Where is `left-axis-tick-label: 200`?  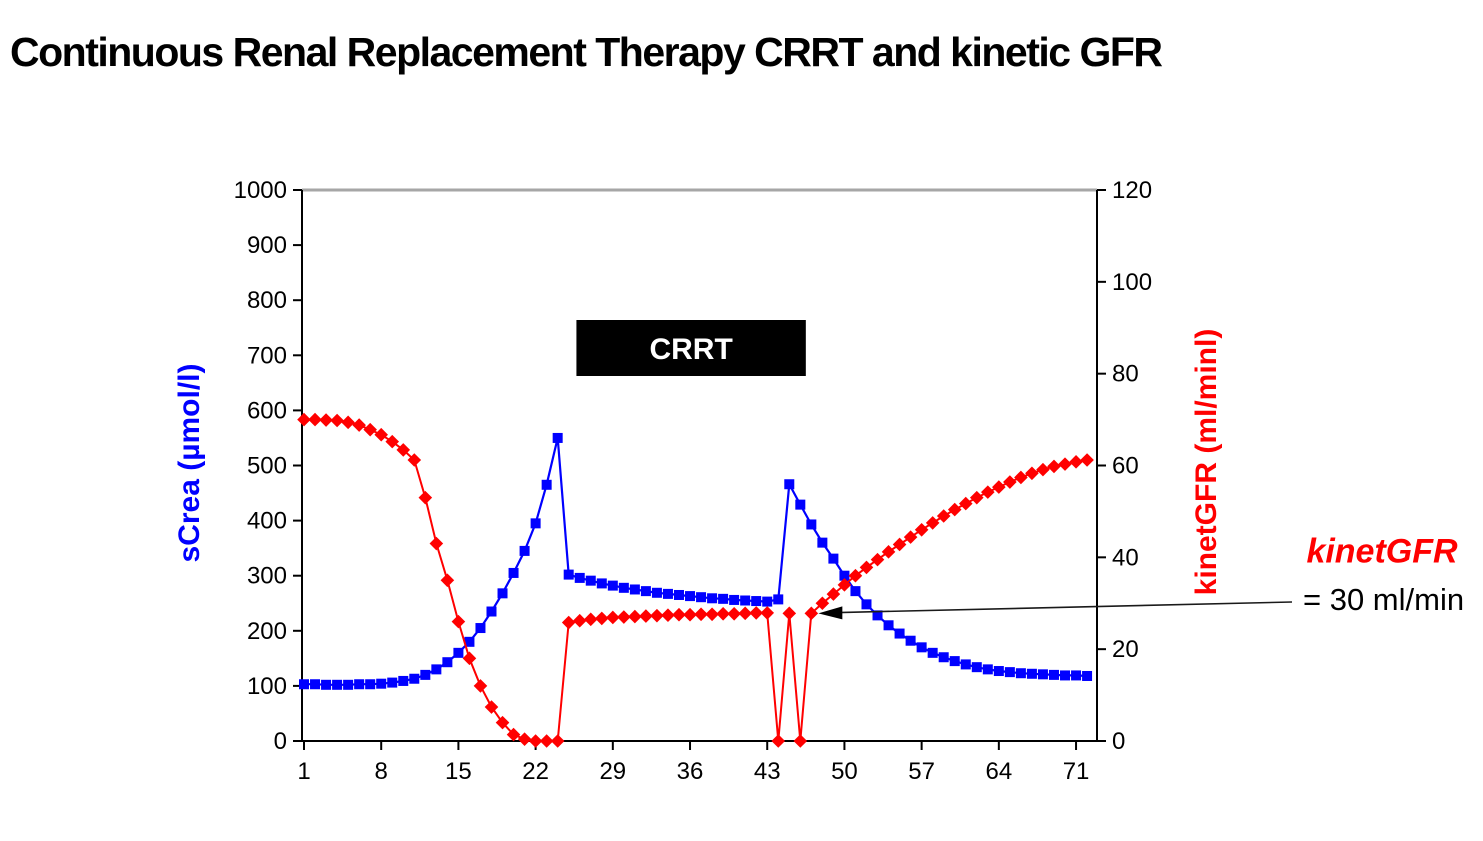
left-axis-tick-label: 200 is located at coordinates (267, 631).